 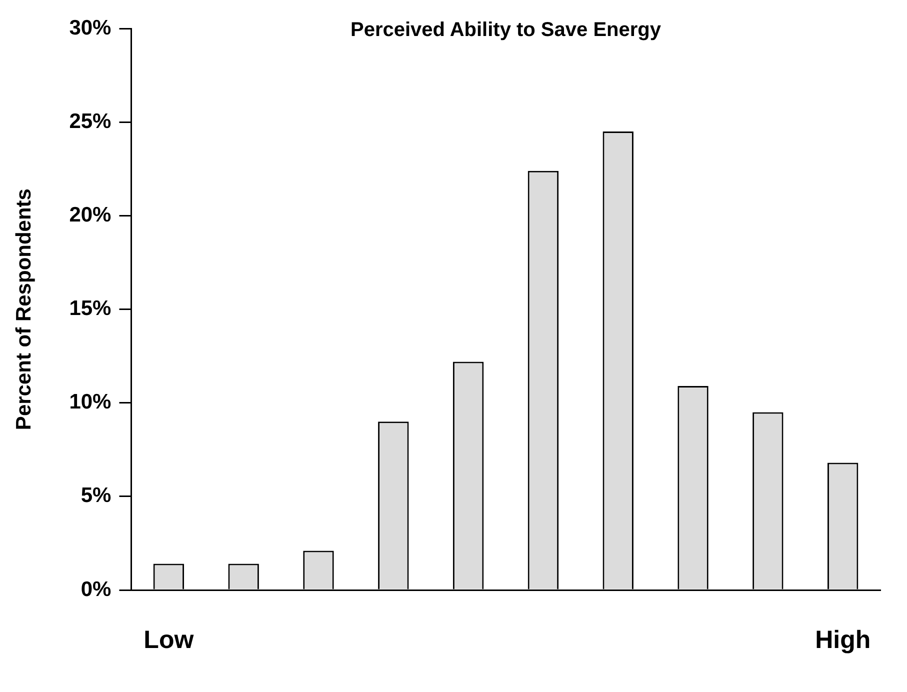 What do you see at coordinates (90, 402) in the screenshot?
I see `y-tick-label: 10%` at bounding box center [90, 402].